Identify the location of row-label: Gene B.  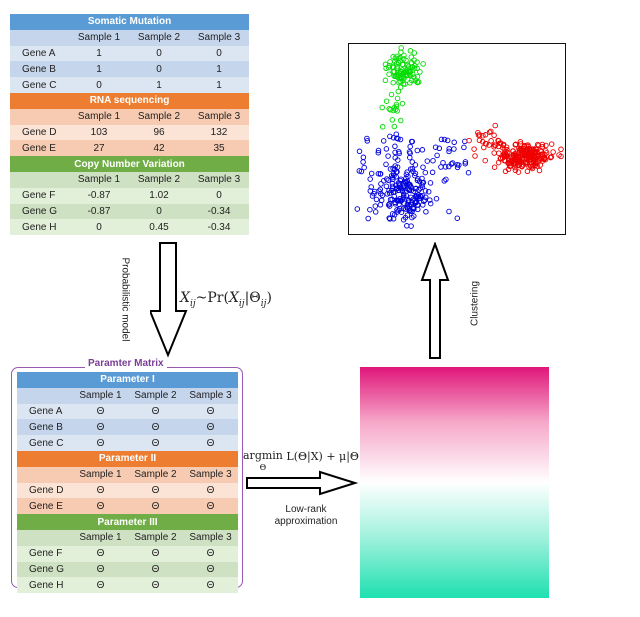
(39, 69).